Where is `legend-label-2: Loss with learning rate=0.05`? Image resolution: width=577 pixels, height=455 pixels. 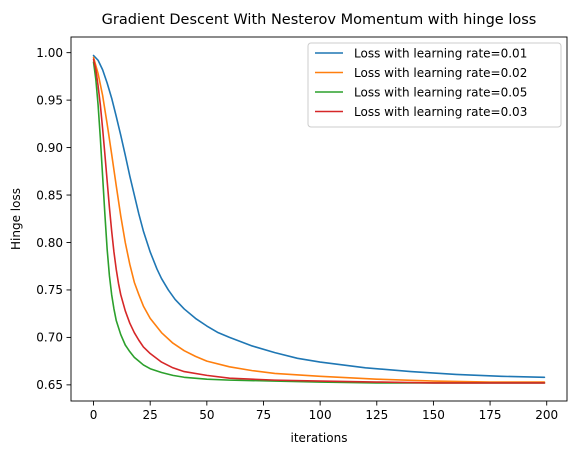 legend-label-2: Loss with learning rate=0.05 is located at coordinates (440, 92).